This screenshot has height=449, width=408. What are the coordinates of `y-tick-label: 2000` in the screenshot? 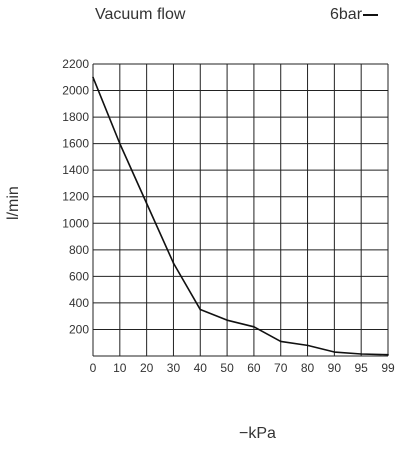 It's located at (75, 91).